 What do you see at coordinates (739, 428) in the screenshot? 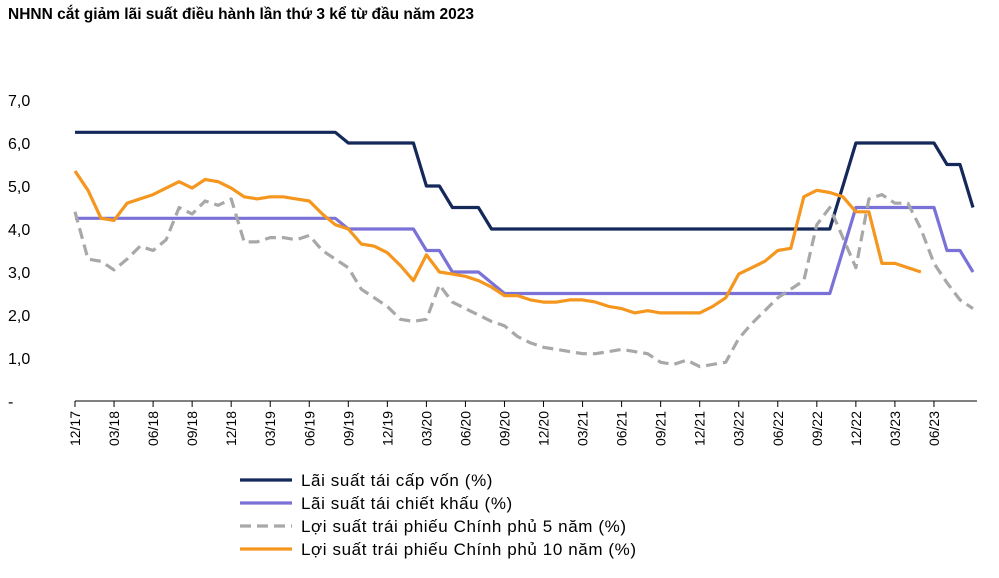
I see `x-tick-label: 03/22` at bounding box center [739, 428].